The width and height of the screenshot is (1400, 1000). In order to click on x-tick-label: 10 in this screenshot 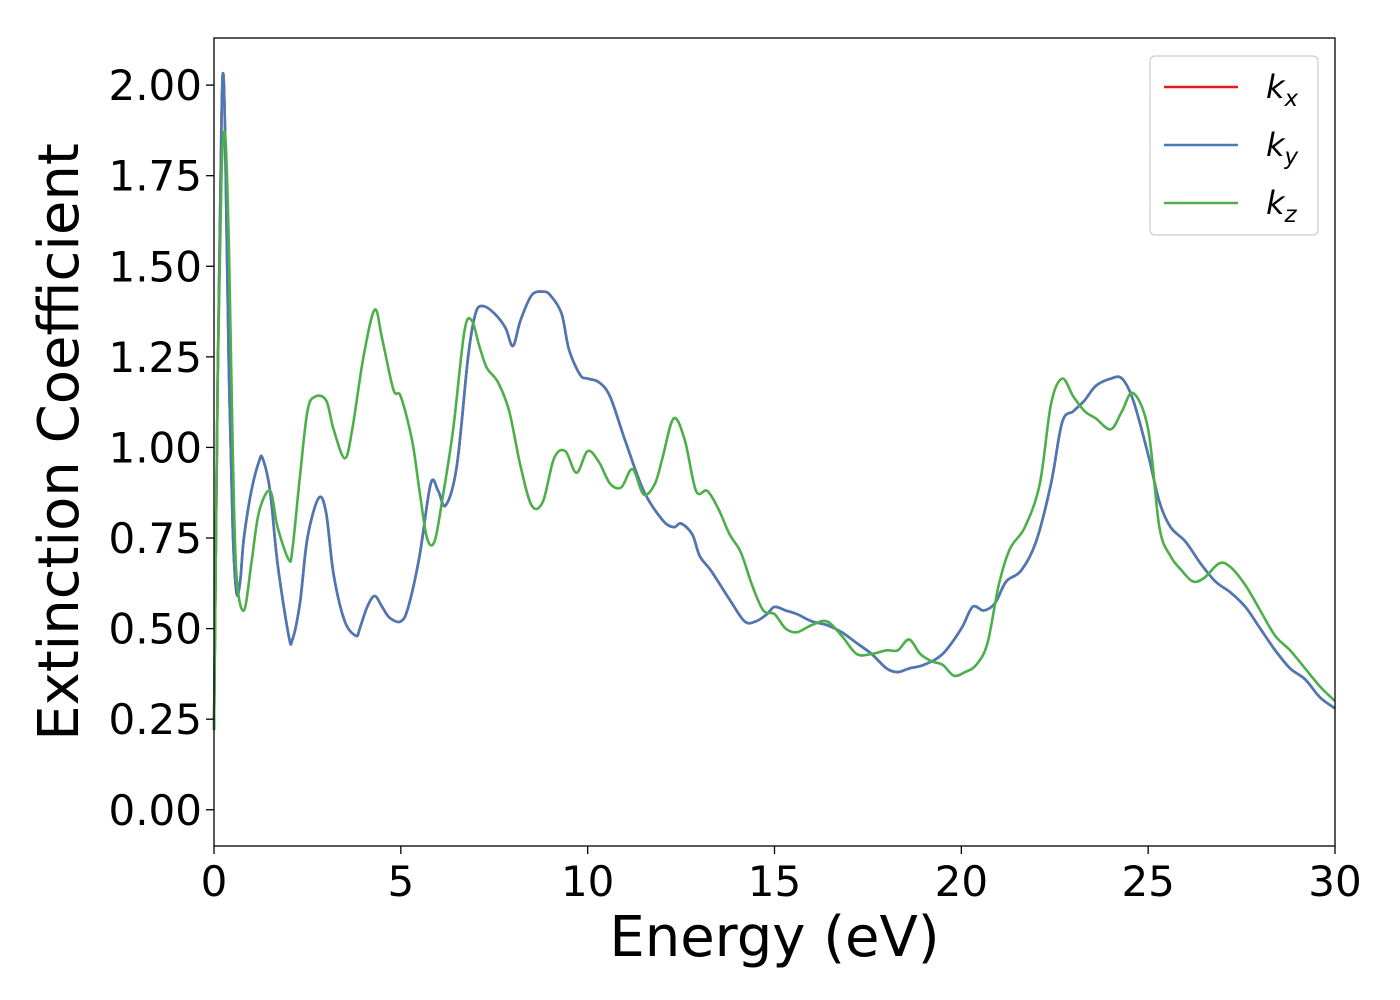, I will do `click(587, 881)`.